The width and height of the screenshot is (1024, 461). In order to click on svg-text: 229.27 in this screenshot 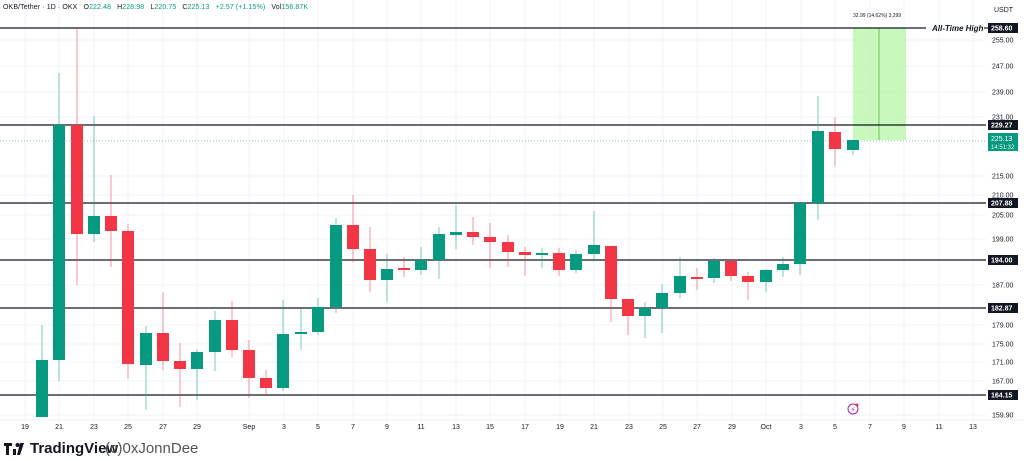, I will do `click(1002, 126)`.